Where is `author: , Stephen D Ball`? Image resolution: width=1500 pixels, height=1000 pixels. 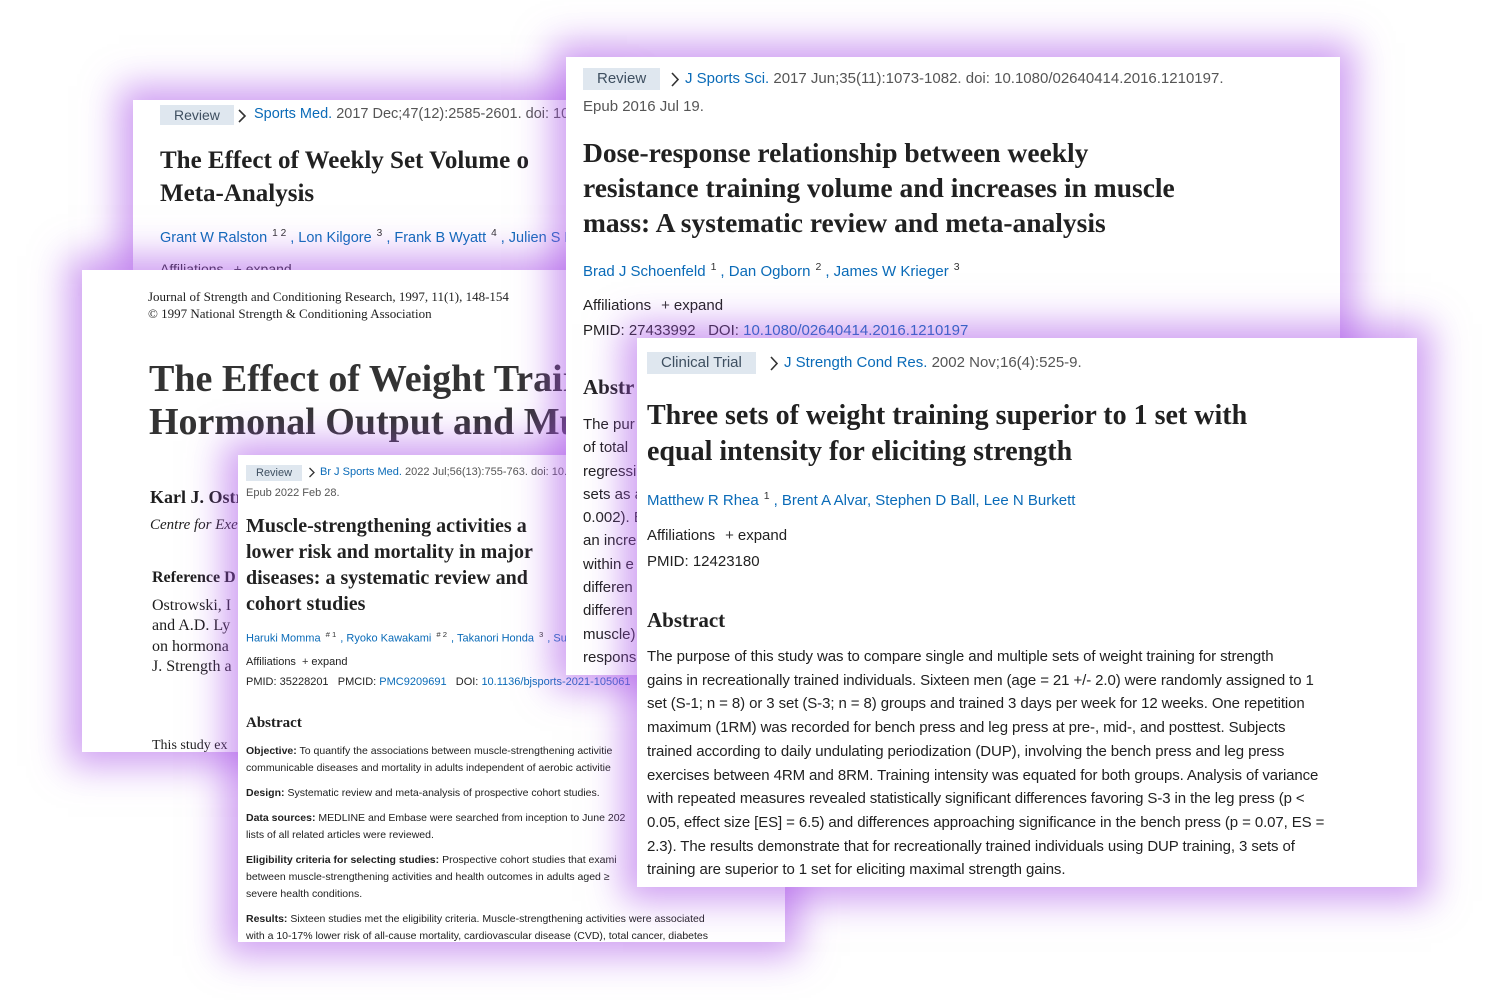
author: , Stephen D Ball is located at coordinates (921, 500).